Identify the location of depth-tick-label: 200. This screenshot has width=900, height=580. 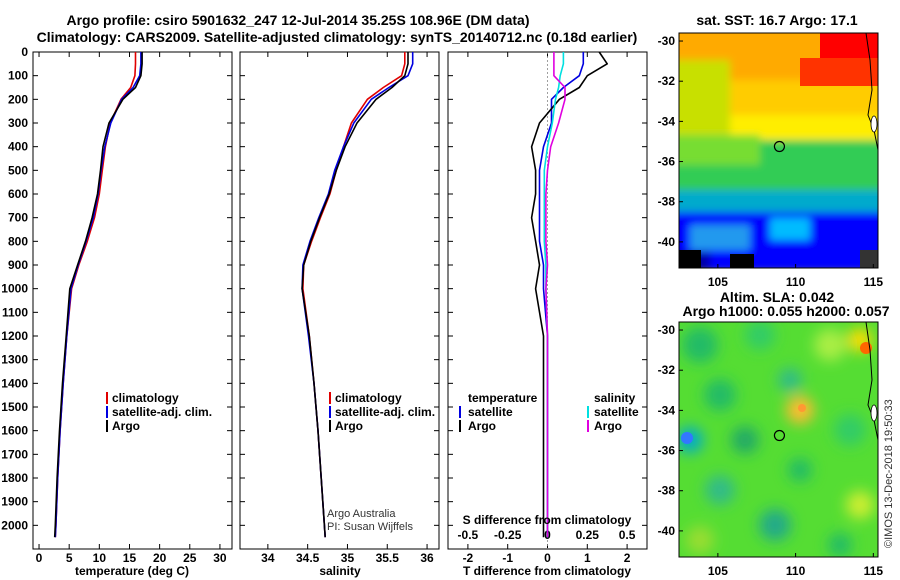
(18, 99).